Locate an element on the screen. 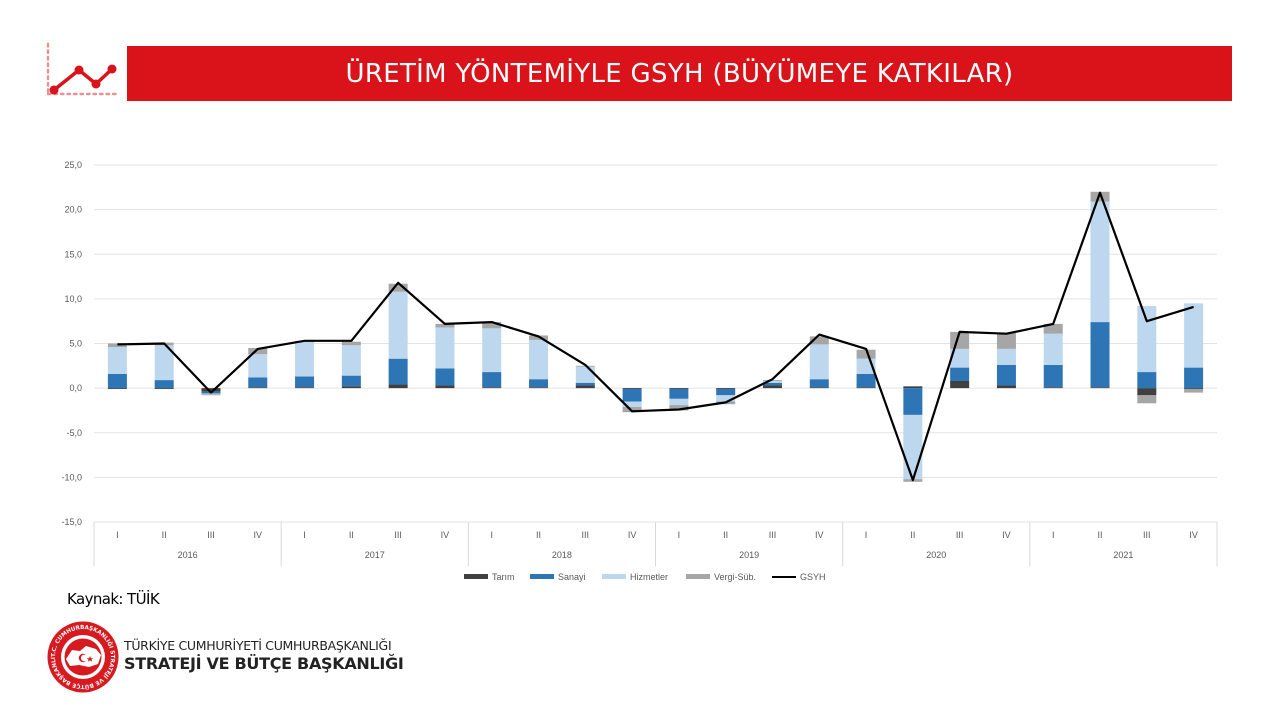 This screenshot has height=720, width=1280. legend: Tarım Sanayi Hizmetler Vergi-Süb. GSYH is located at coordinates (645, 577).